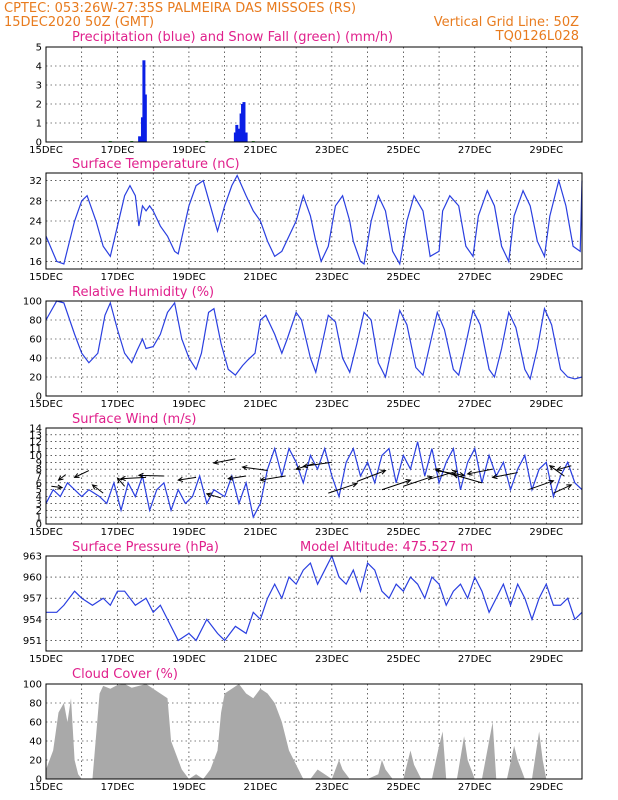 Image resolution: width=618 pixels, height=800 pixels. I want to click on precipitation-xtick-label: 23DEC, so click(332, 150).